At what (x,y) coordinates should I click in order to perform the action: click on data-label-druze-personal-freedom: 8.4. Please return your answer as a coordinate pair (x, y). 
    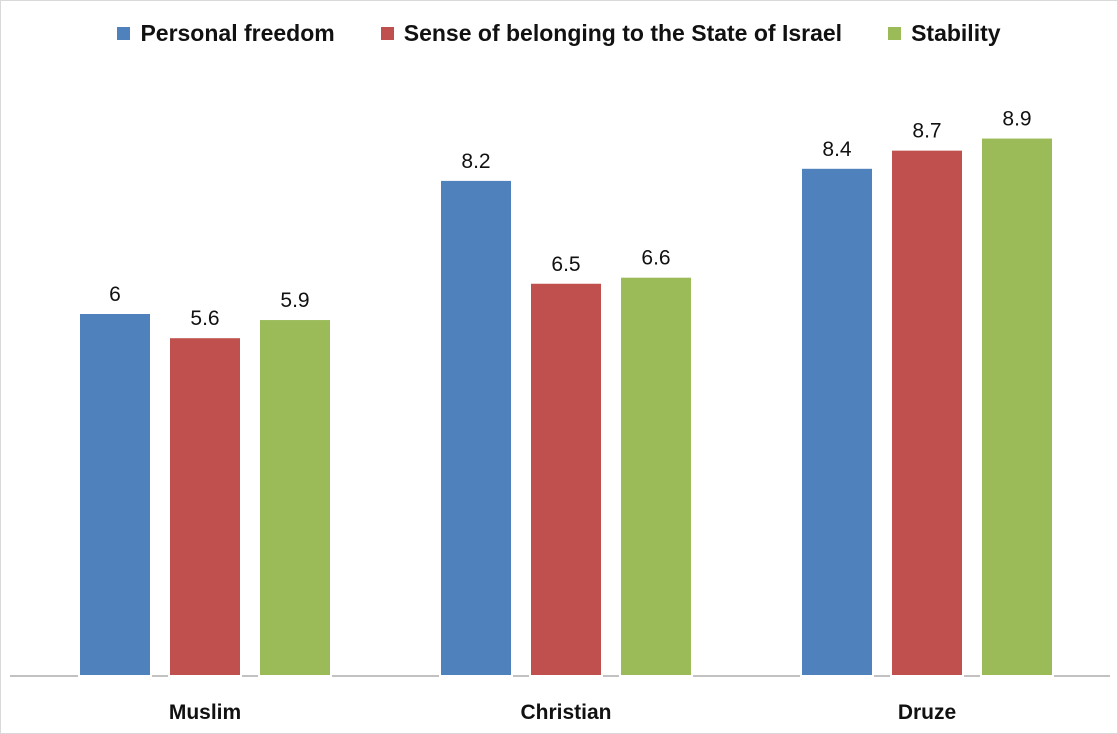
    Looking at the image, I should click on (837, 149).